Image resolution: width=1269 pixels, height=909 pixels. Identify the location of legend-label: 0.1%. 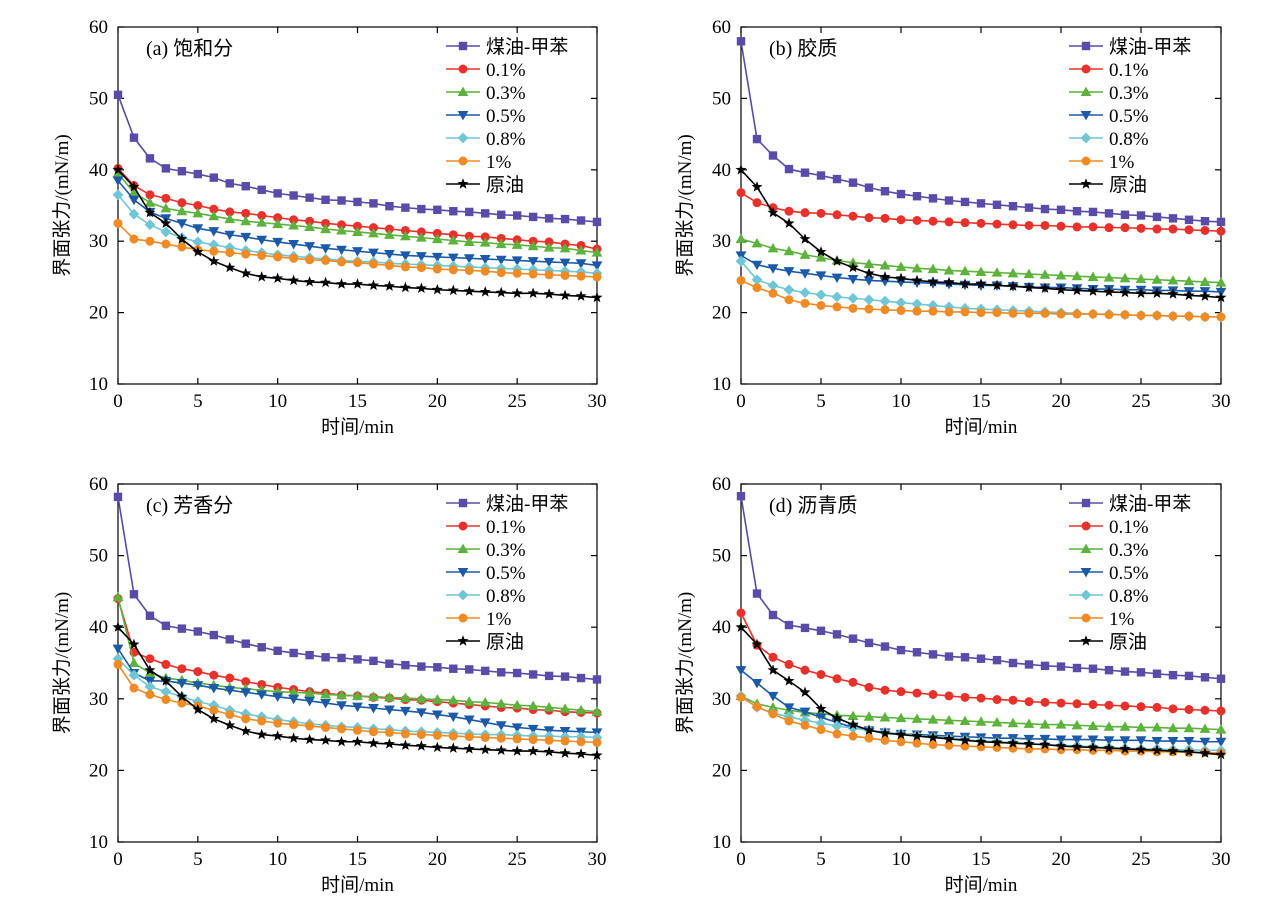
(506, 70).